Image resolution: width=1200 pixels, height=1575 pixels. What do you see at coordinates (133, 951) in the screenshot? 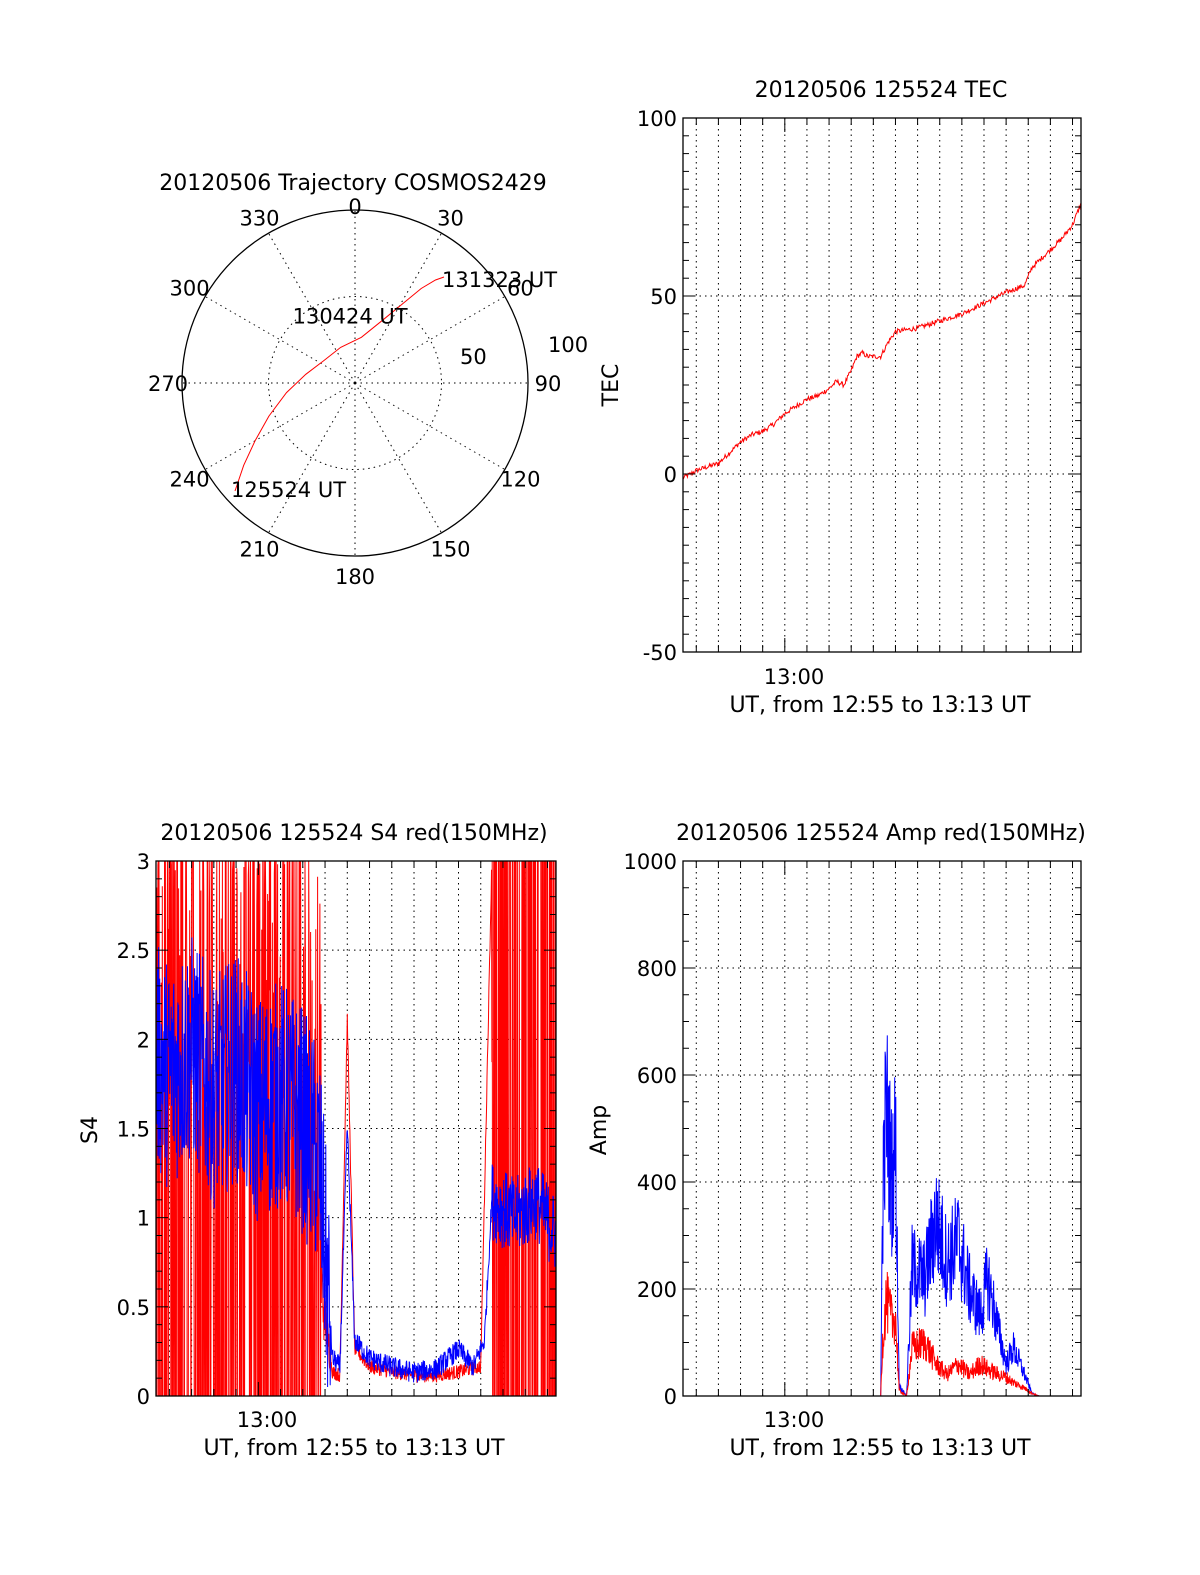
I see `s4-y-tick-label: 2.5` at bounding box center [133, 951].